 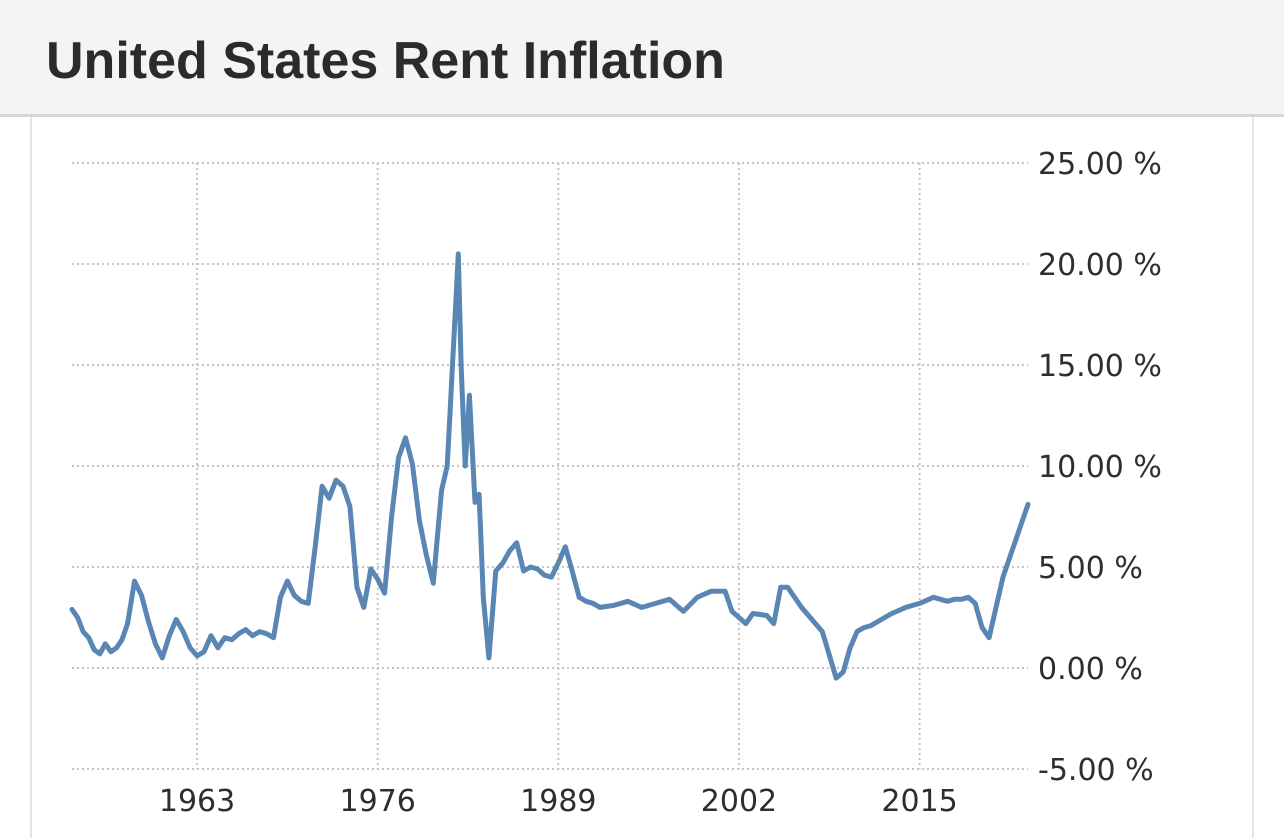 What do you see at coordinates (1100, 265) in the screenshot?
I see `y-tick-label: 20.00 %` at bounding box center [1100, 265].